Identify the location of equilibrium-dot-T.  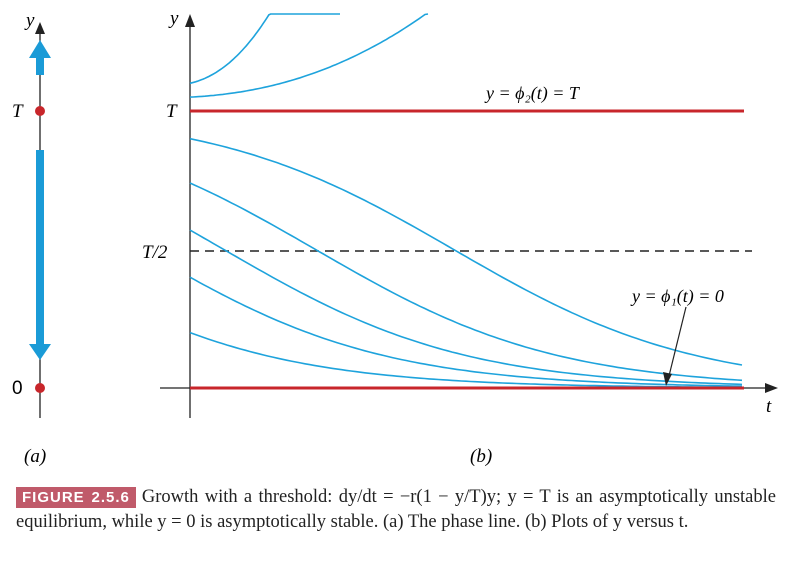
(40, 111).